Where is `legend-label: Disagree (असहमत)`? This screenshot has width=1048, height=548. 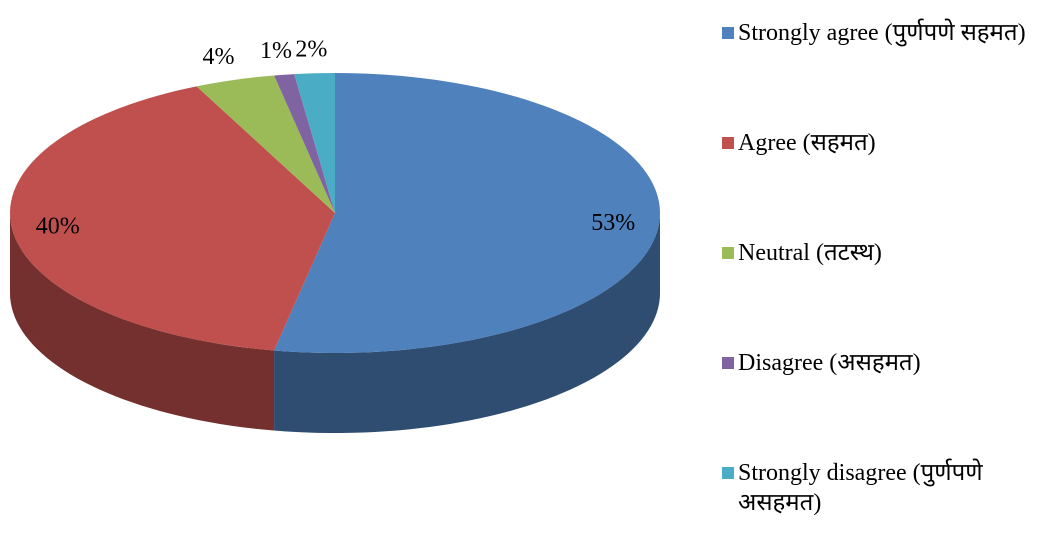 legend-label: Disagree (असहमत) is located at coordinates (829, 363).